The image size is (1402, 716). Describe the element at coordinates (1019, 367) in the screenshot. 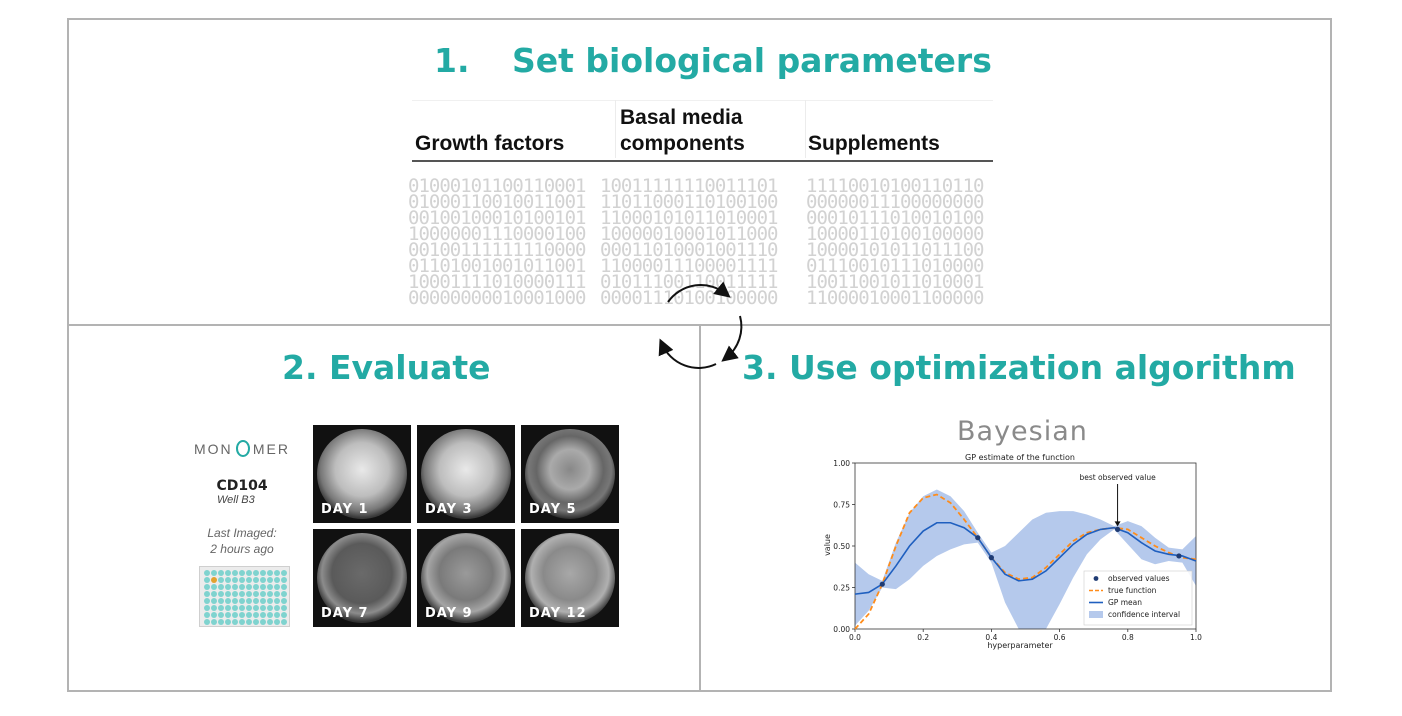

I see `step3-heading: 3. Use optimization algorithm` at that location.